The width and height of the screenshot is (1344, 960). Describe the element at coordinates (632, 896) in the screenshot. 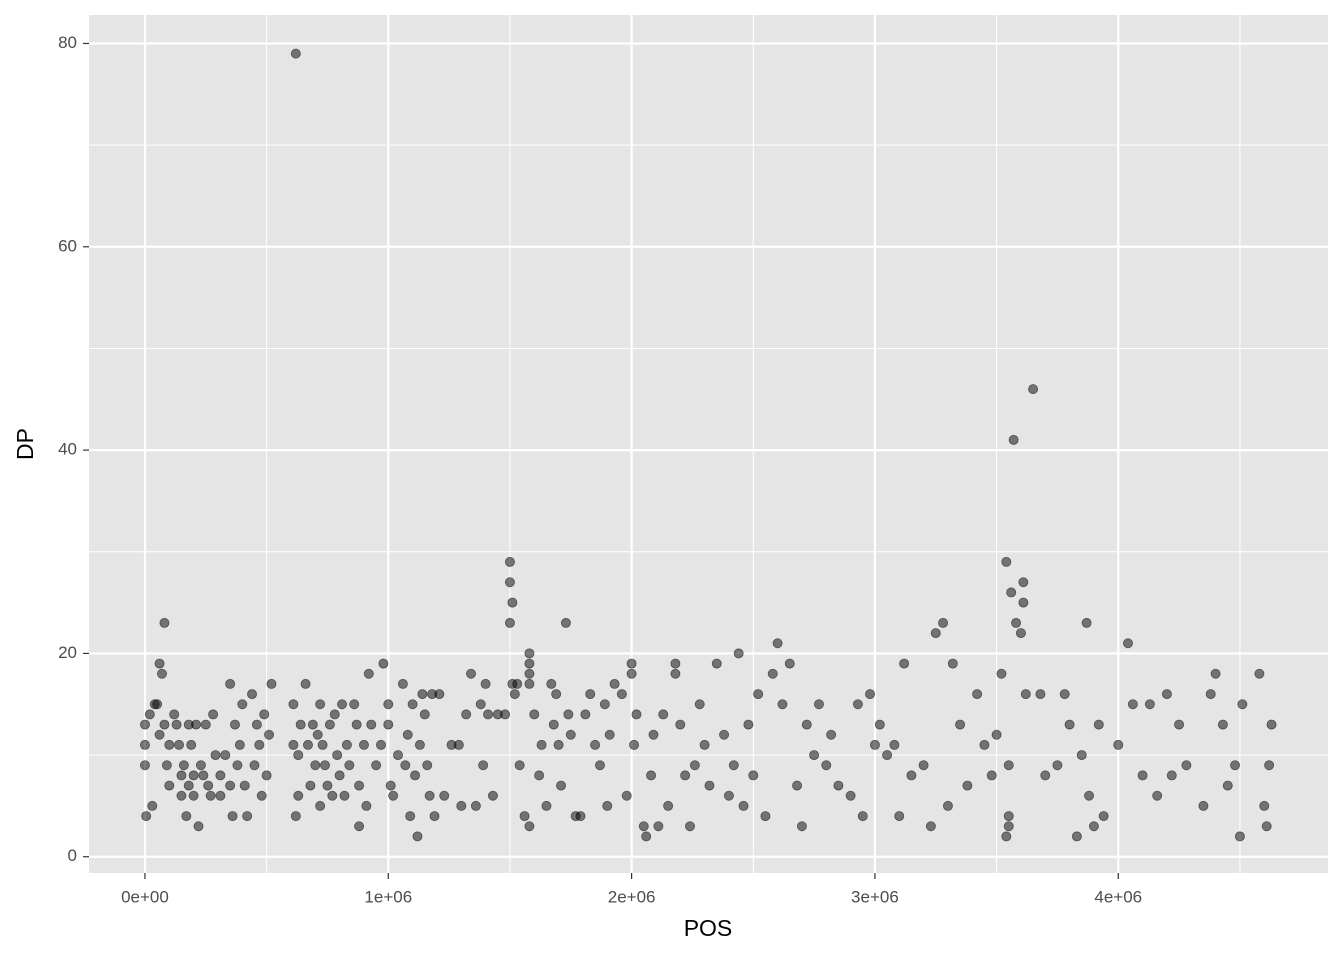

I see `x-tick-label: 2e+06` at that location.